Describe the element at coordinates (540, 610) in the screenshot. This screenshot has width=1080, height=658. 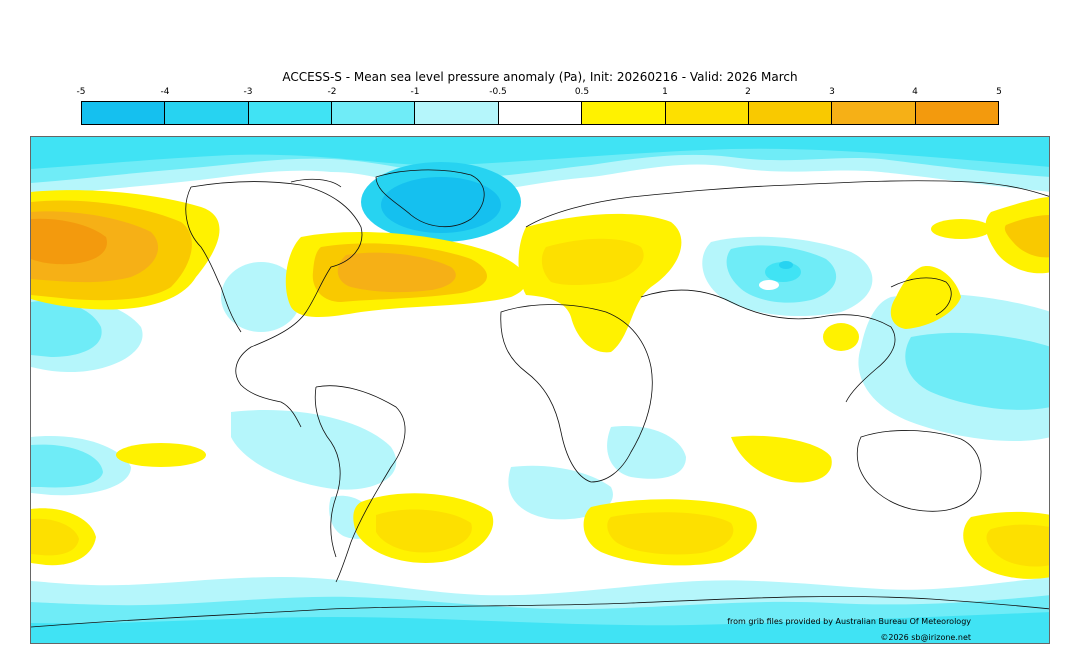
I see `antarctic-low-band` at that location.